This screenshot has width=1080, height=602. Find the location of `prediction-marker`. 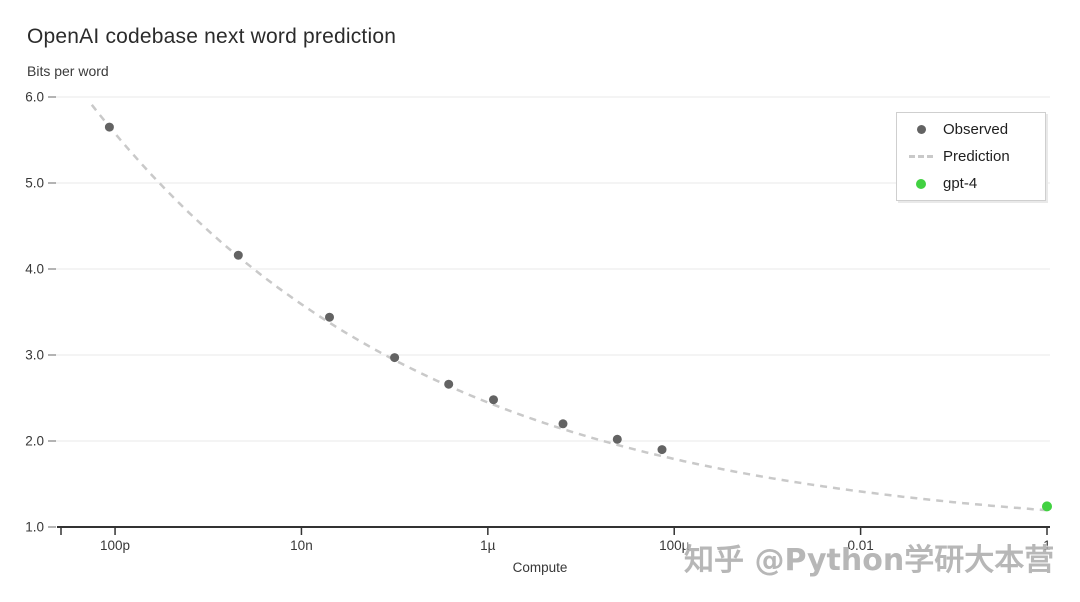

prediction-marker is located at coordinates (921, 156).